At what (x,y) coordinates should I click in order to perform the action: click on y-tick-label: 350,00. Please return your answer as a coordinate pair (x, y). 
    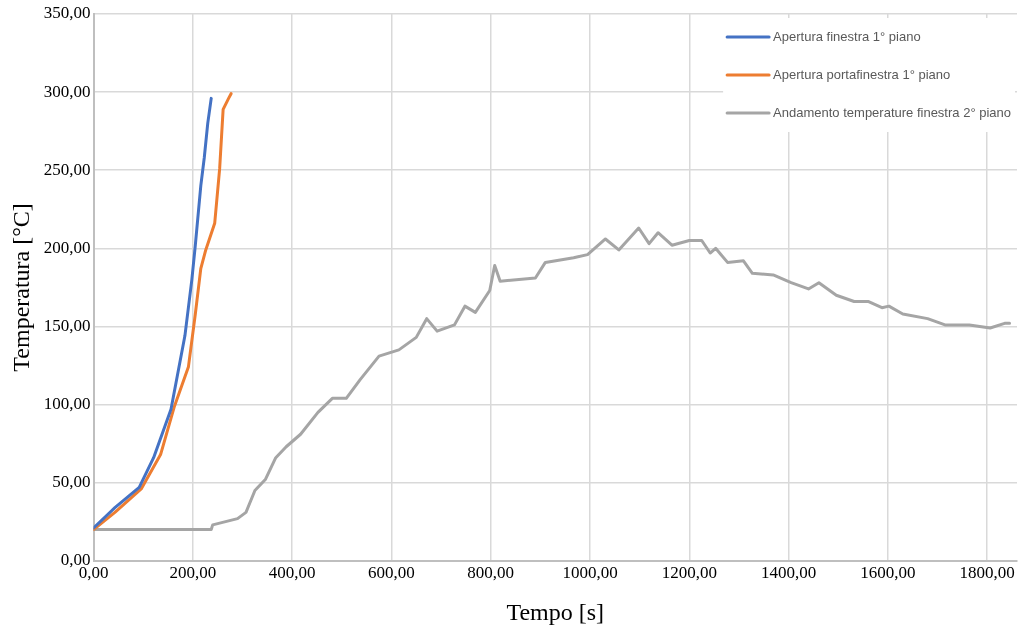
    Looking at the image, I should click on (67, 13).